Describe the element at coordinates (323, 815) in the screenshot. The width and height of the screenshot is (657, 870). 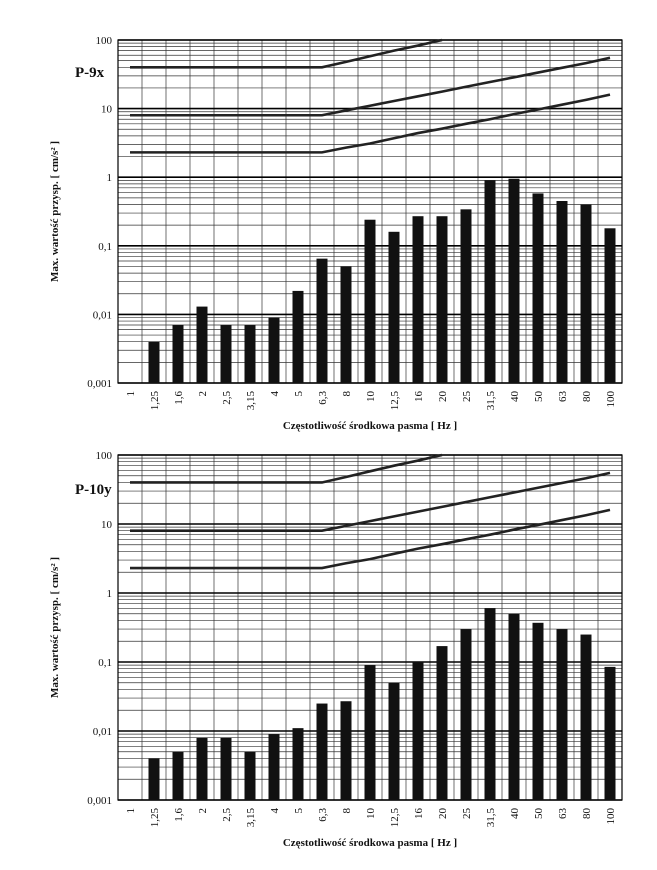
I see `x-tick-label: 6,3` at that location.